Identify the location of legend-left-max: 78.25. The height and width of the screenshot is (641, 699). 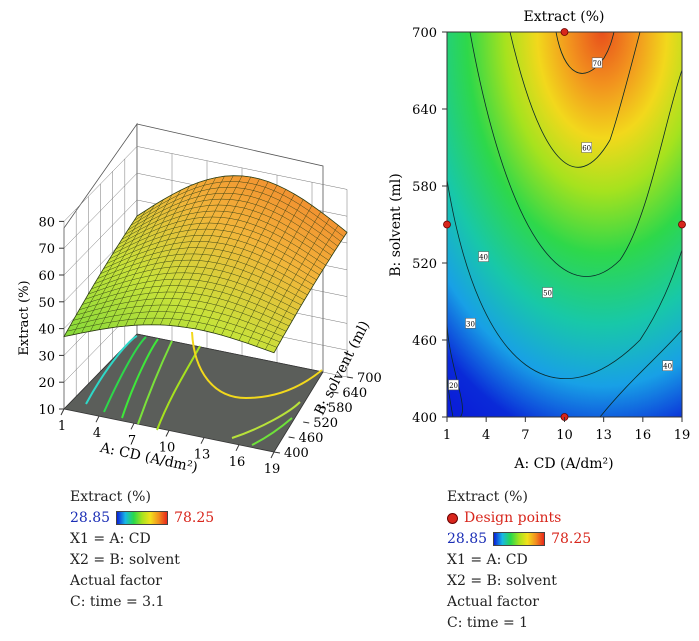
(194, 518).